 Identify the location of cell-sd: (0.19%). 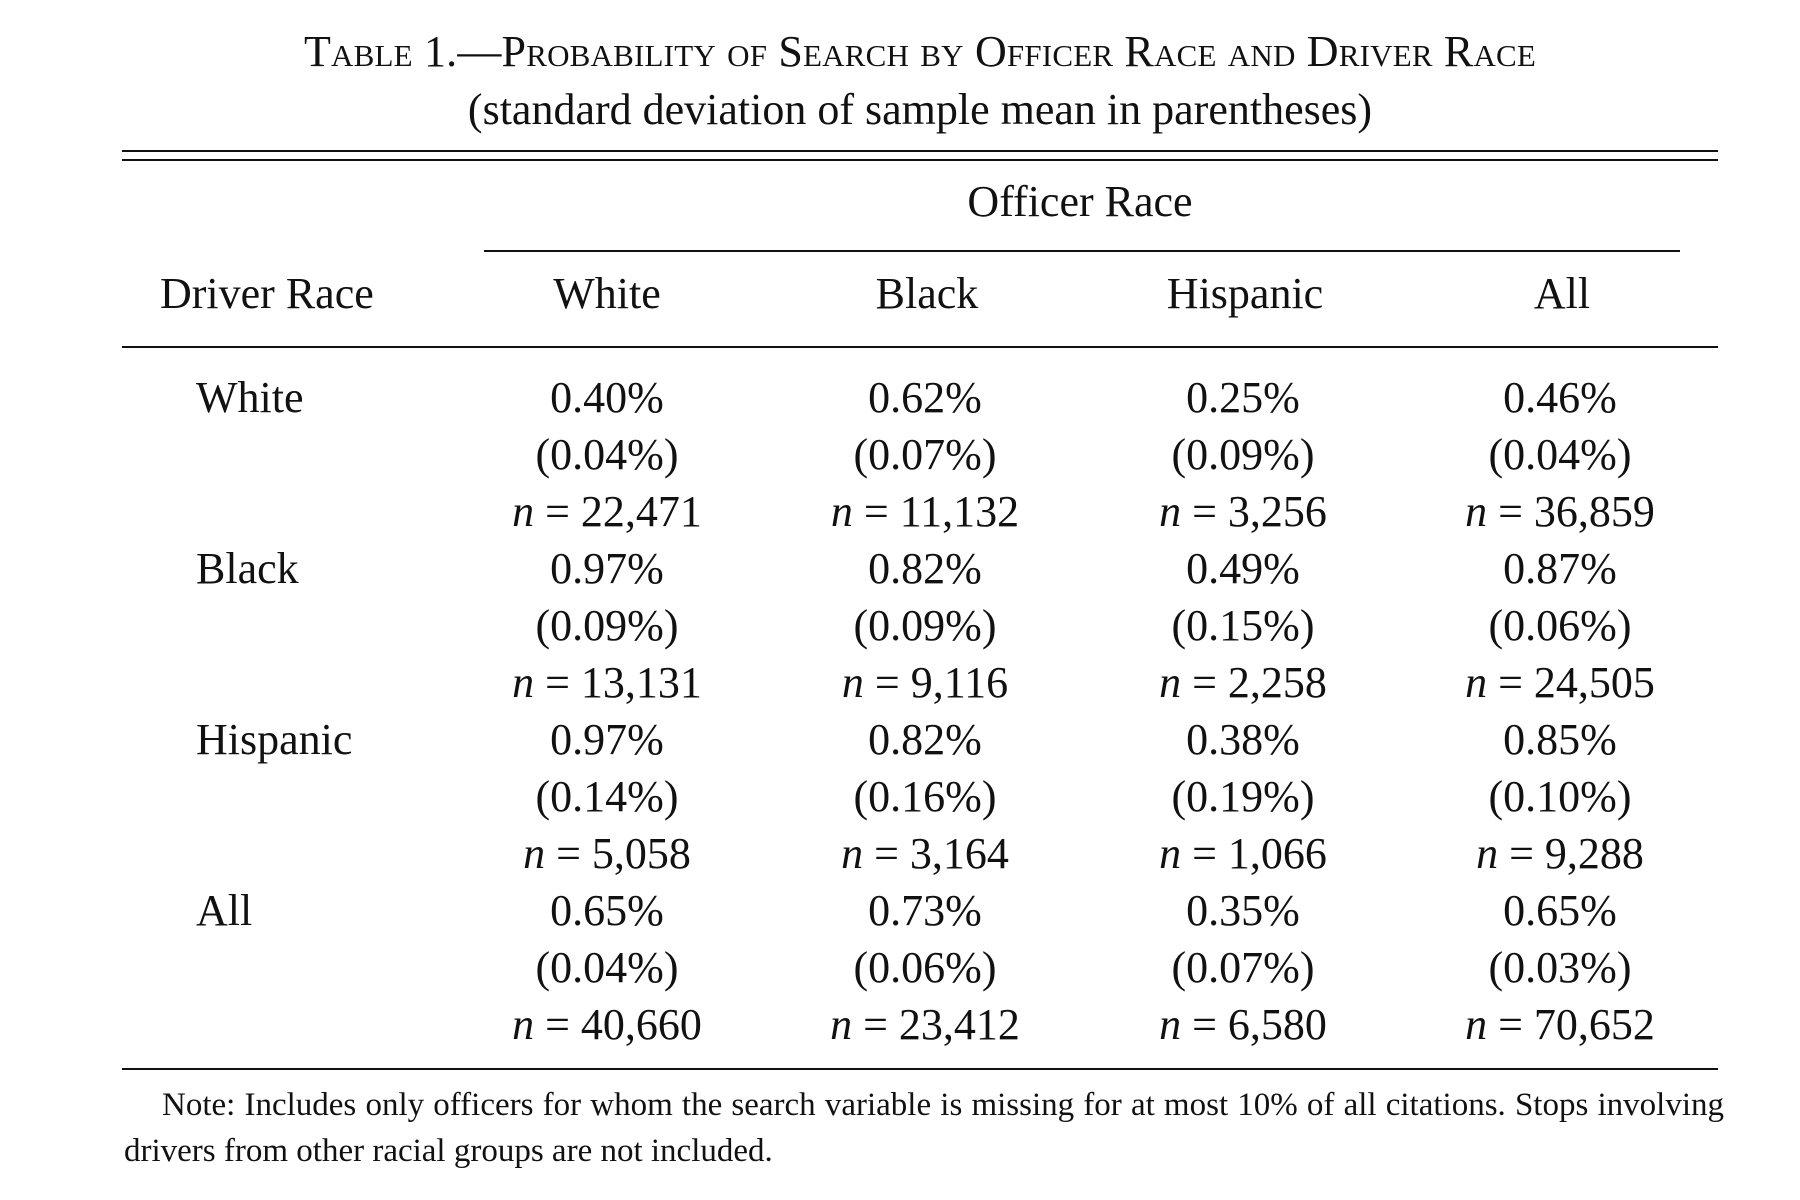
(1243, 796).